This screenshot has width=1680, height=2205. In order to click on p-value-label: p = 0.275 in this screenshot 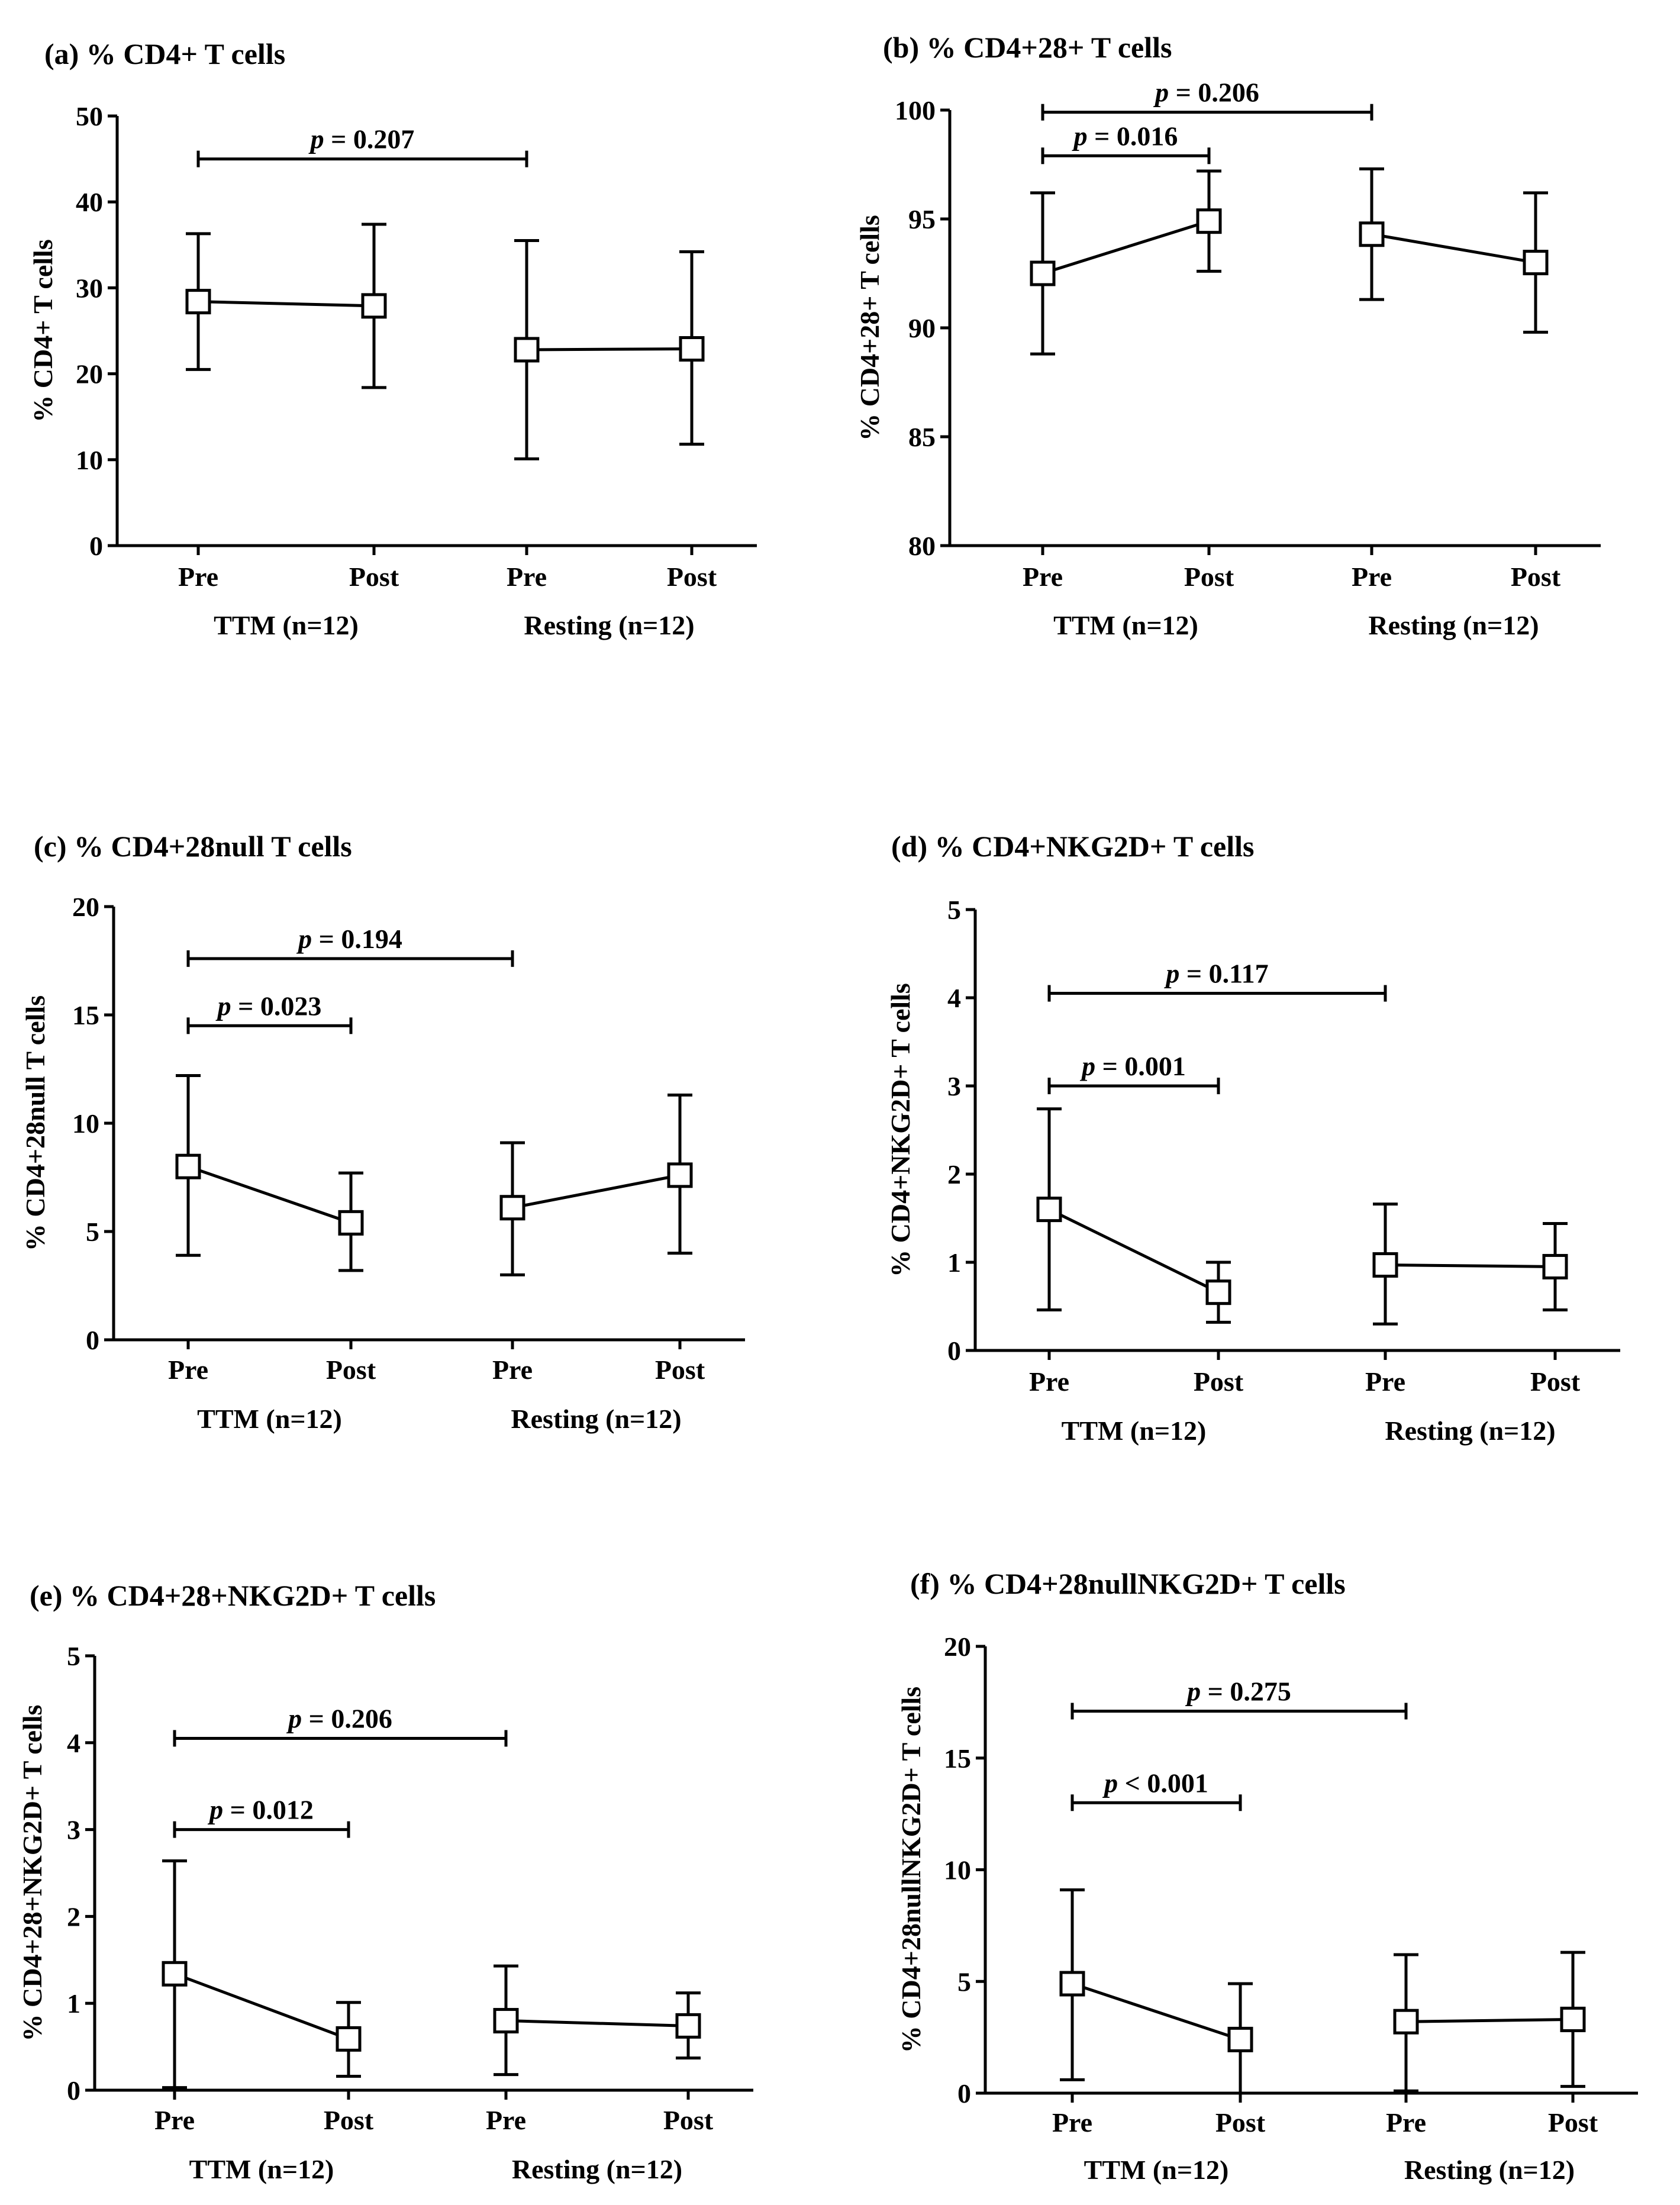, I will do `click(1238, 1691)`.